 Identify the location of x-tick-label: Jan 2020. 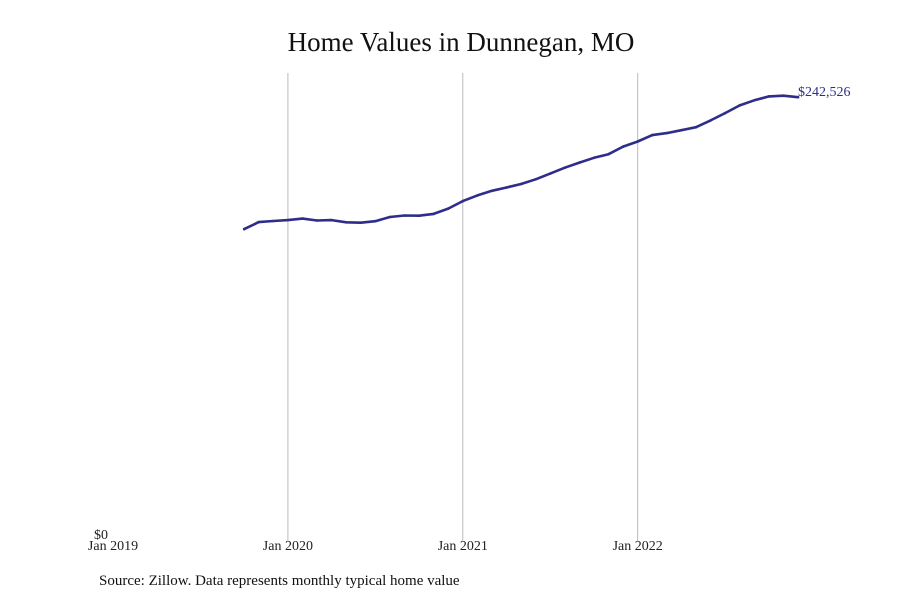
(288, 546).